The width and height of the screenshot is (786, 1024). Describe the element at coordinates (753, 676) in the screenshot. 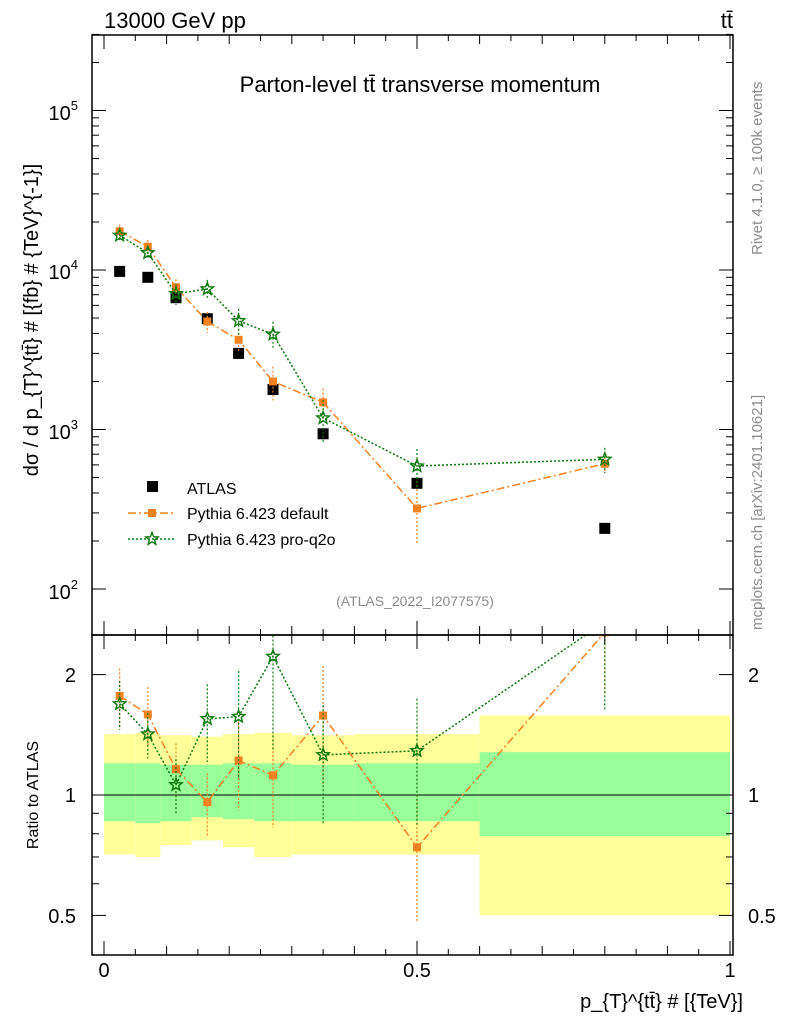

I see `ratio-y-tick-label-2-right: 2` at that location.